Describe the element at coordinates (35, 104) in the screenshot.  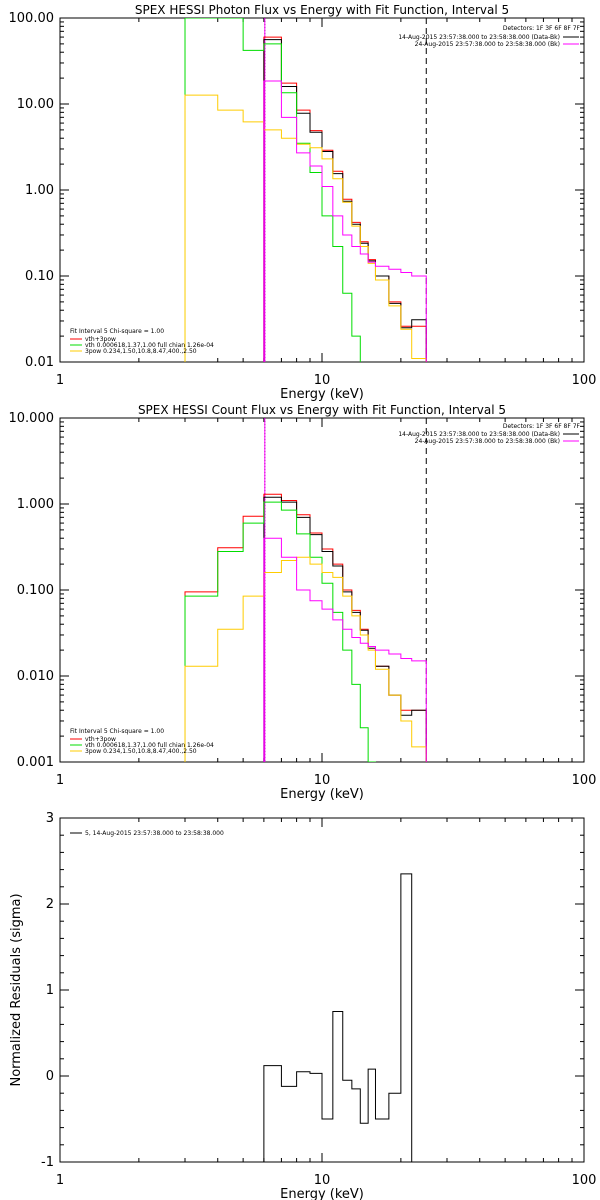
I see `y-tick-label: 10.00` at that location.